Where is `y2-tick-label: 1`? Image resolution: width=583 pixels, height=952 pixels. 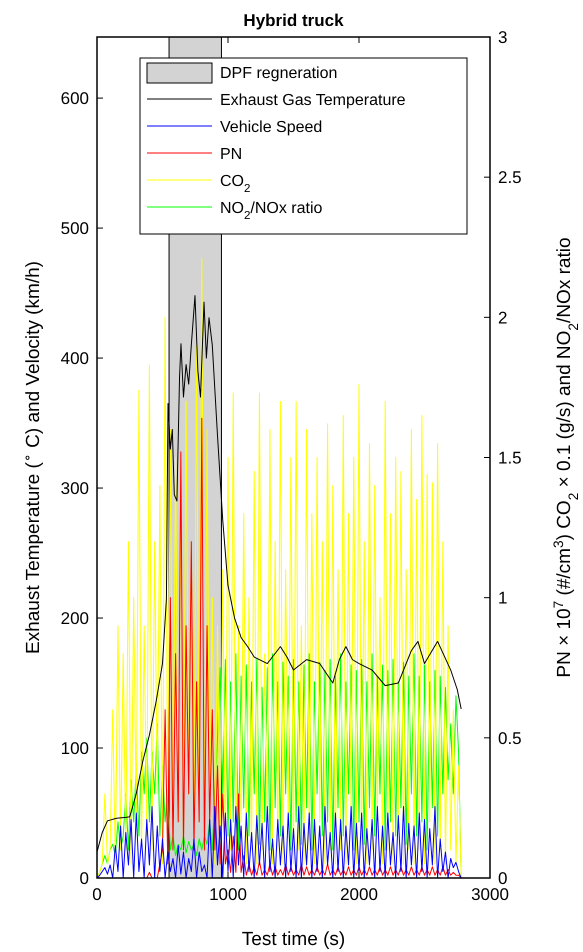
y2-tick-label: 1 is located at coordinates (503, 598).